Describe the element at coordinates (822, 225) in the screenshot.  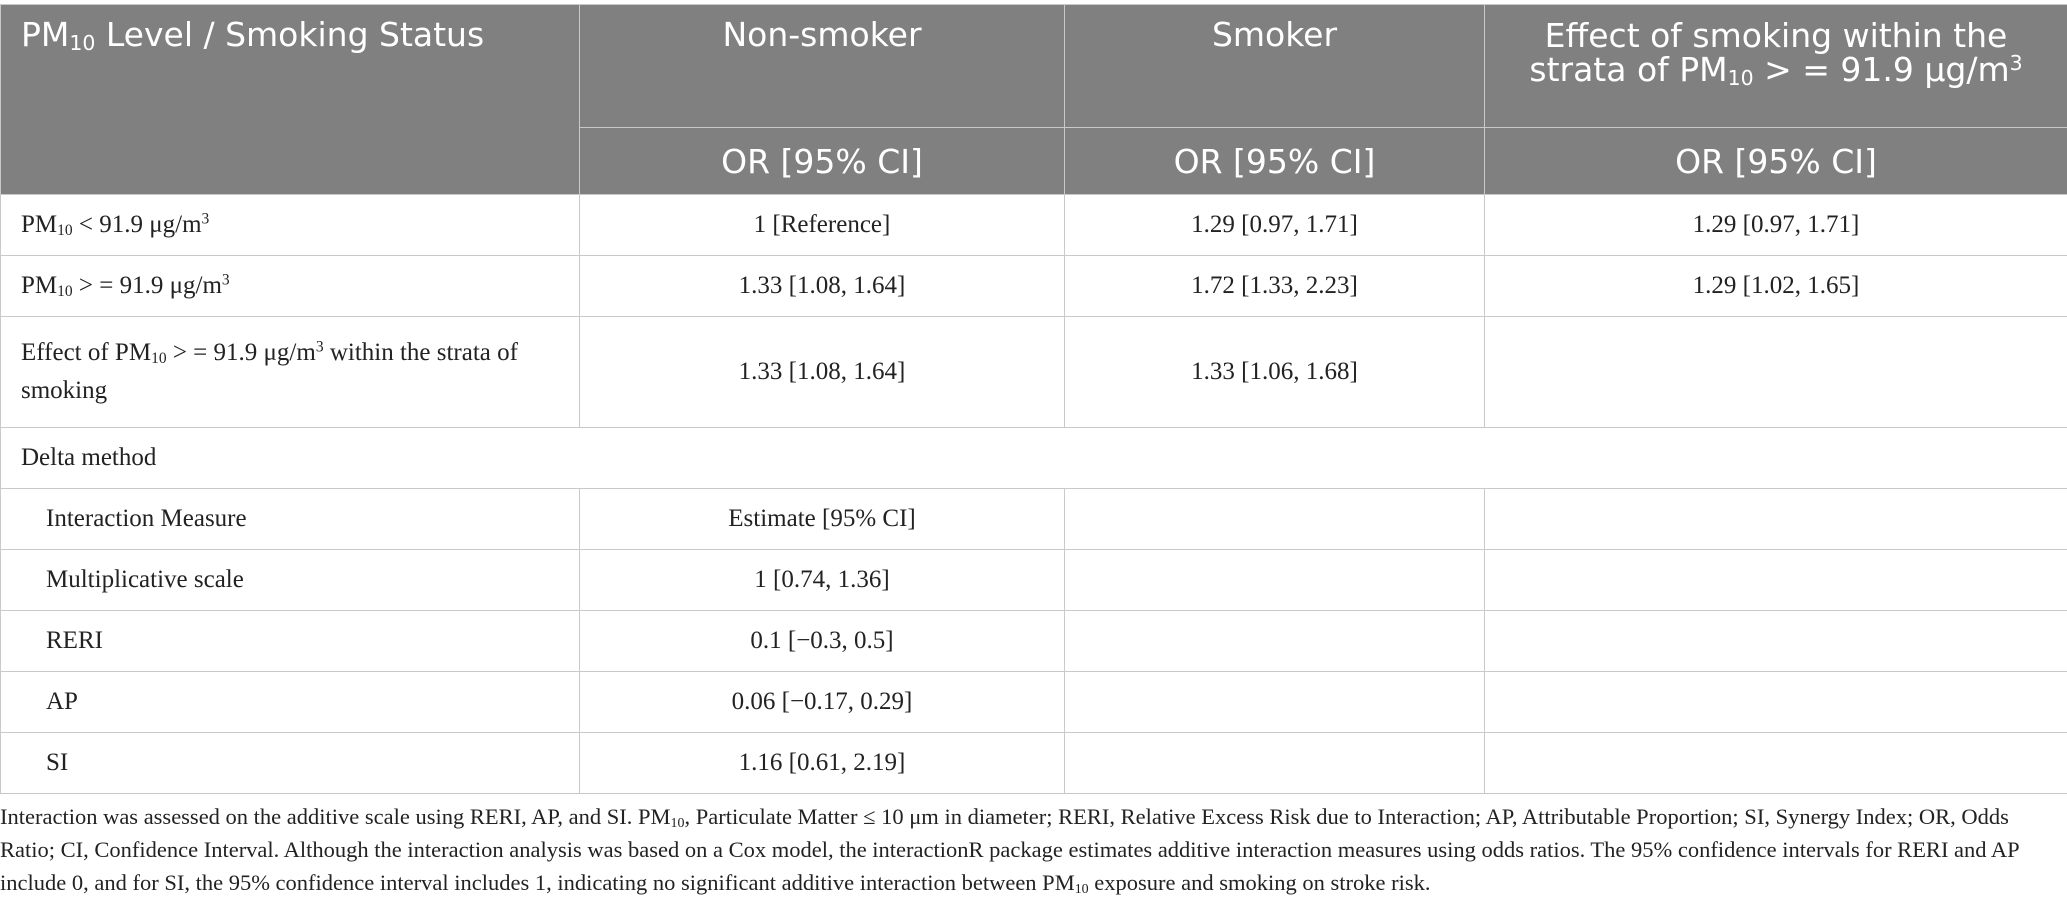
I see `cell-non-smoker: 1 [Reference]` at that location.